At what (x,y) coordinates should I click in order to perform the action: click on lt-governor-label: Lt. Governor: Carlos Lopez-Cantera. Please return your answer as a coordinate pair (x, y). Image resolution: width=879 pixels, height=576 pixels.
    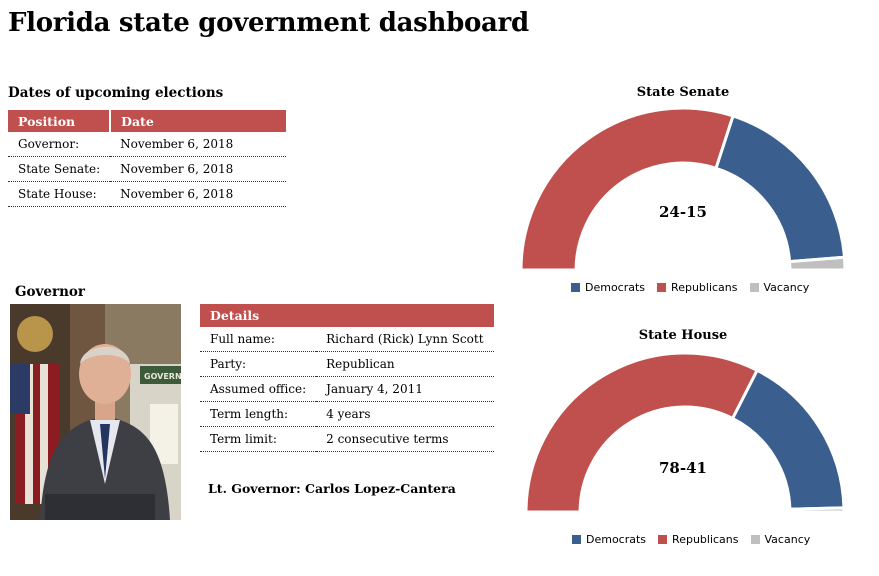
    Looking at the image, I should click on (332, 488).